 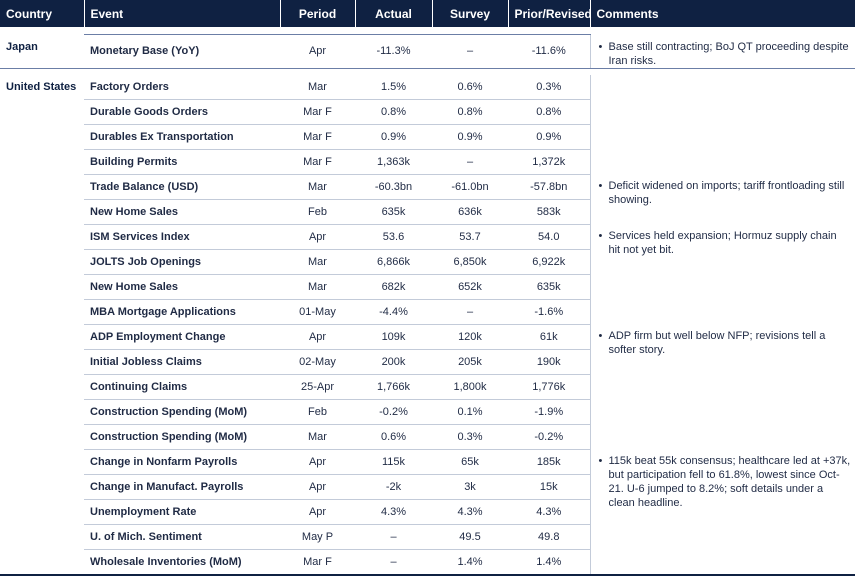 I want to click on actual-cell: -60.3bn, so click(x=393, y=187).